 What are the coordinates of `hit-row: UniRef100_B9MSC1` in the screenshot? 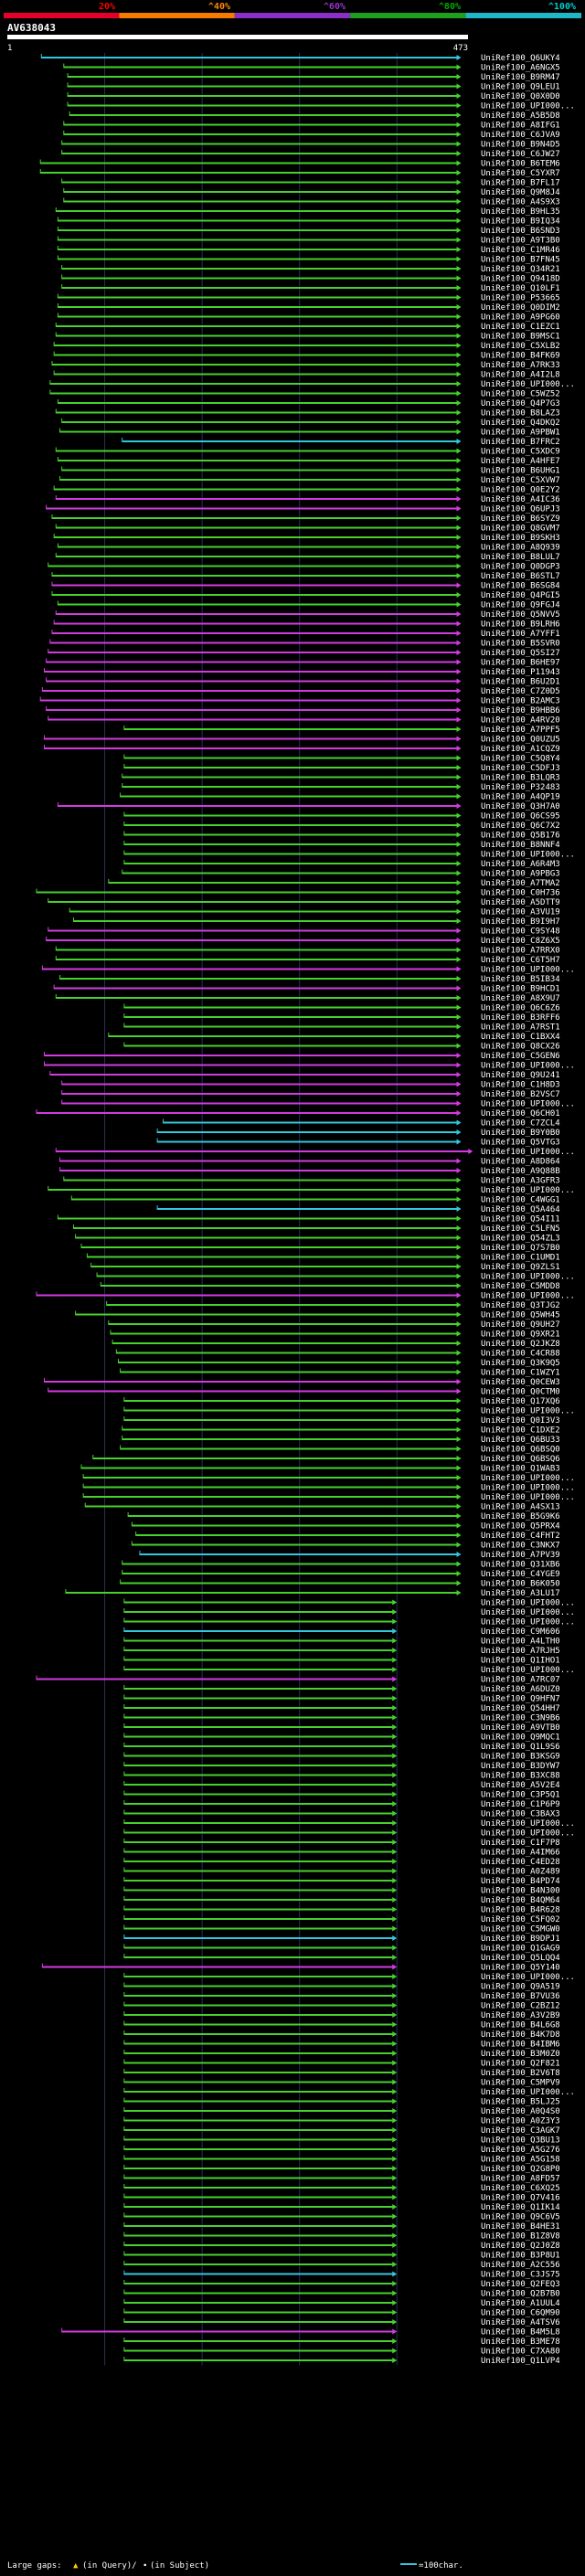 It's located at (308, 337).